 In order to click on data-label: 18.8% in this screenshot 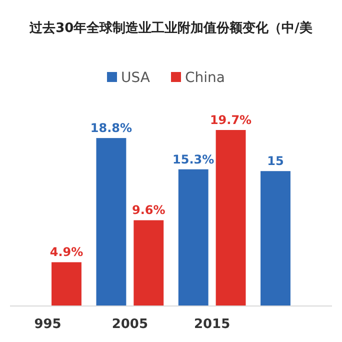, I will do `click(111, 128)`.